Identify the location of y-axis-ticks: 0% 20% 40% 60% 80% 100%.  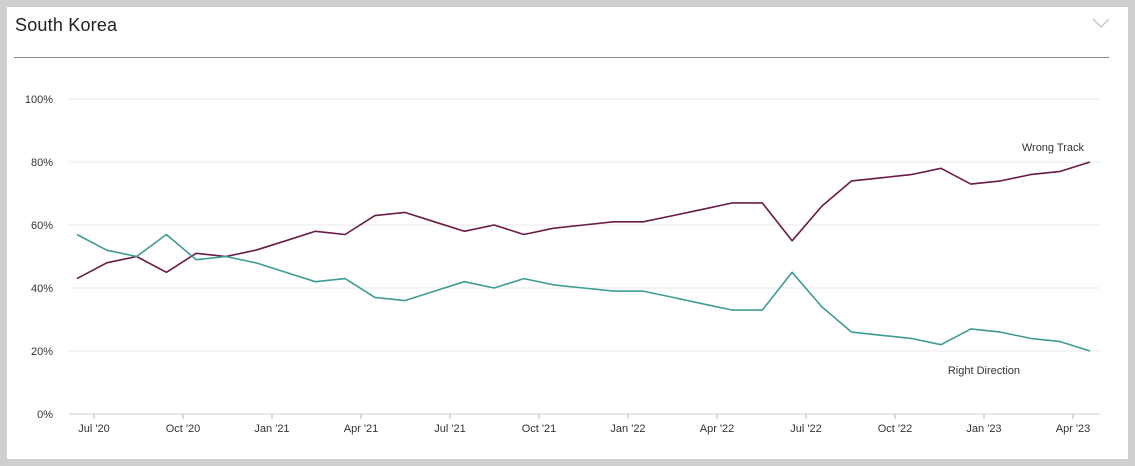
(39, 257).